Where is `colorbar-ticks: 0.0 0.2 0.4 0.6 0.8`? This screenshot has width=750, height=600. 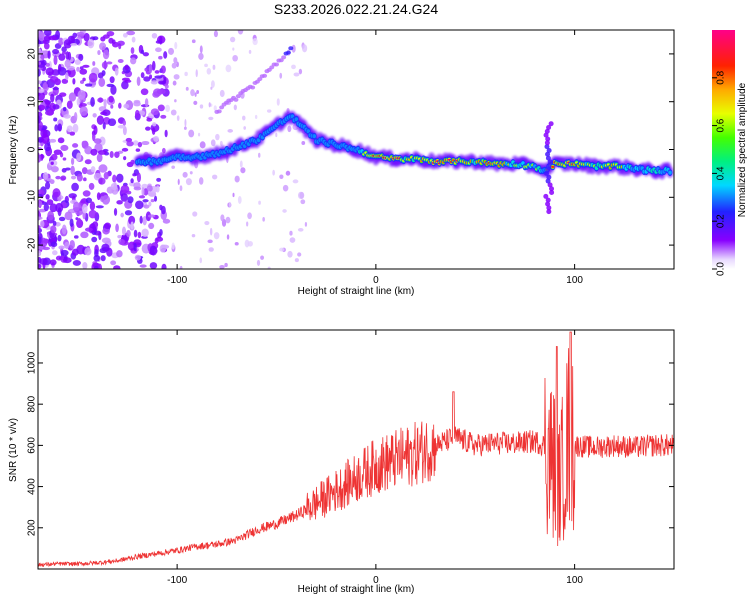 colorbar-ticks: 0.0 0.2 0.4 0.6 0.8 is located at coordinates (719, 173).